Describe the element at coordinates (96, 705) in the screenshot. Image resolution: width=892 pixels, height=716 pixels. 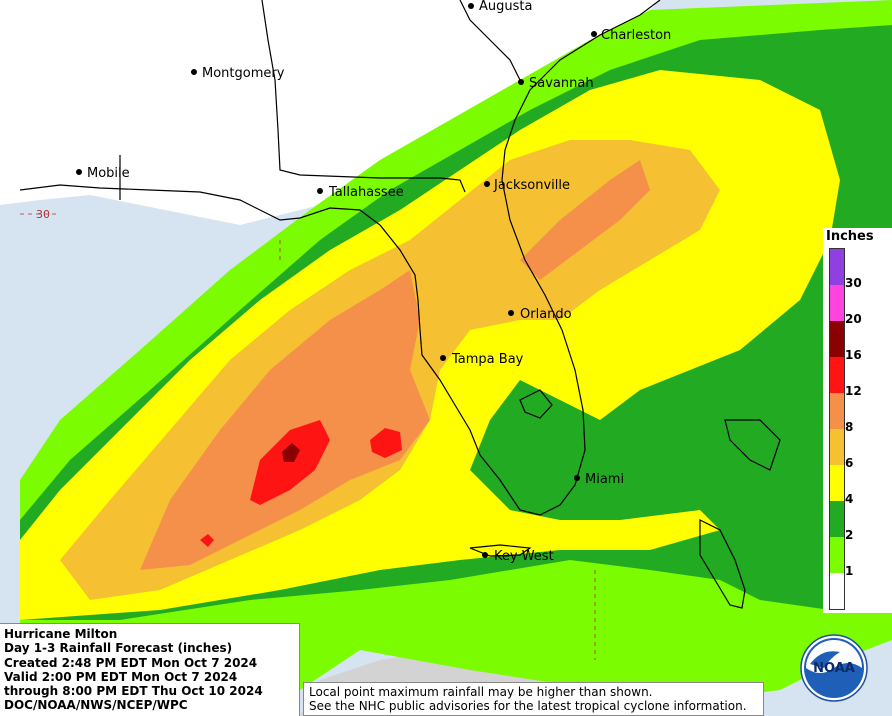
I see `info-source: DOC/NOAA/NWS/NCEP/WPC` at that location.